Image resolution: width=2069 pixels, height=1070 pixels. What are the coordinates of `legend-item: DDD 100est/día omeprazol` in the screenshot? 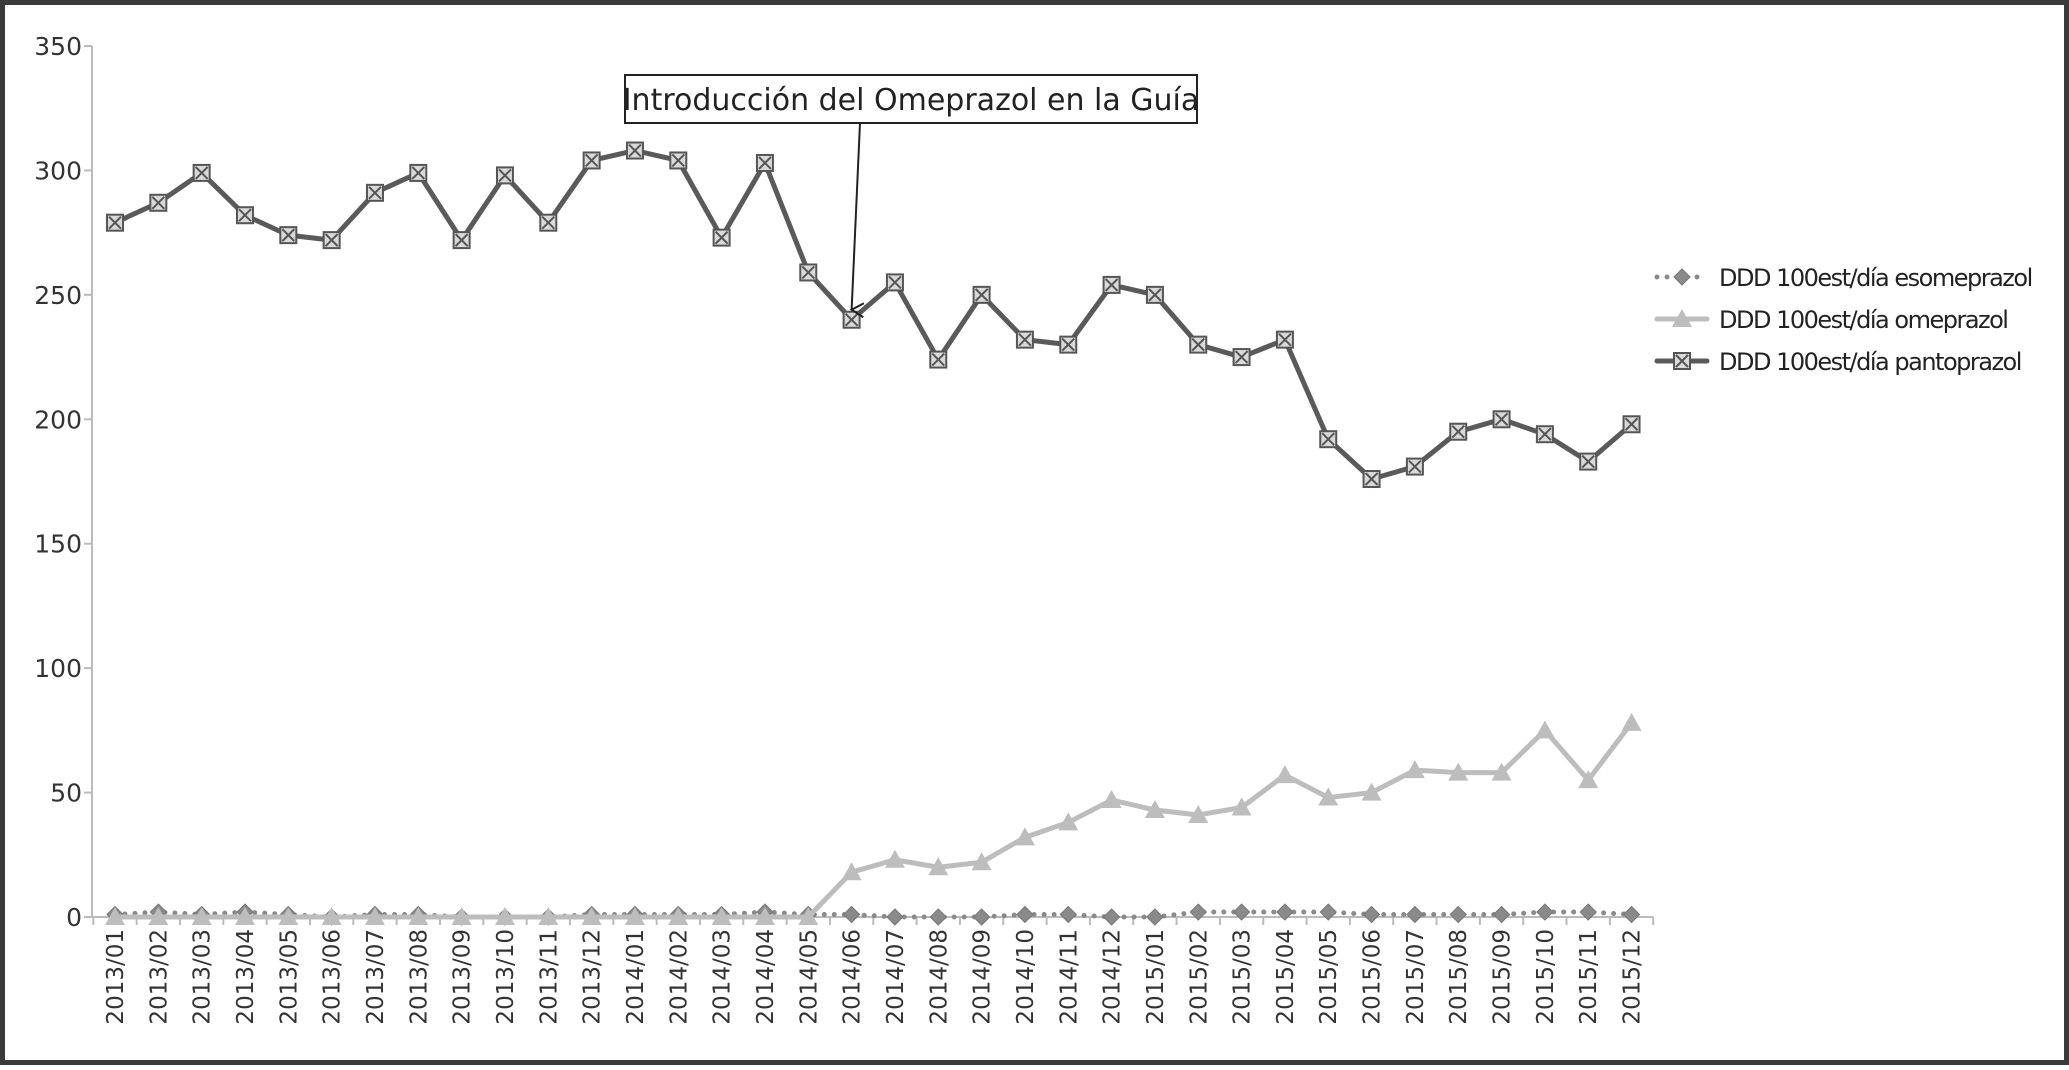 It's located at (1831, 320).